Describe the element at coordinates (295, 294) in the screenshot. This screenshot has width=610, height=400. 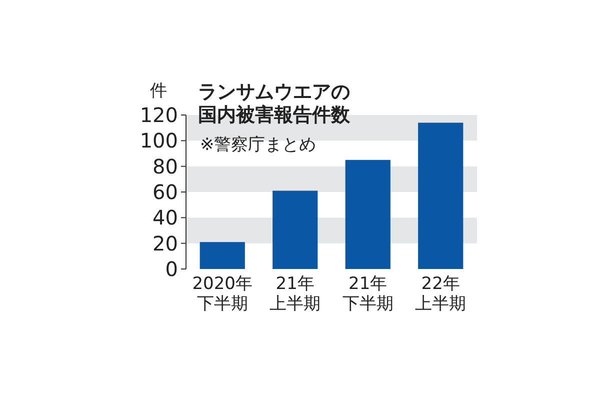
I see `x-tick-label: 21年上半期` at that location.